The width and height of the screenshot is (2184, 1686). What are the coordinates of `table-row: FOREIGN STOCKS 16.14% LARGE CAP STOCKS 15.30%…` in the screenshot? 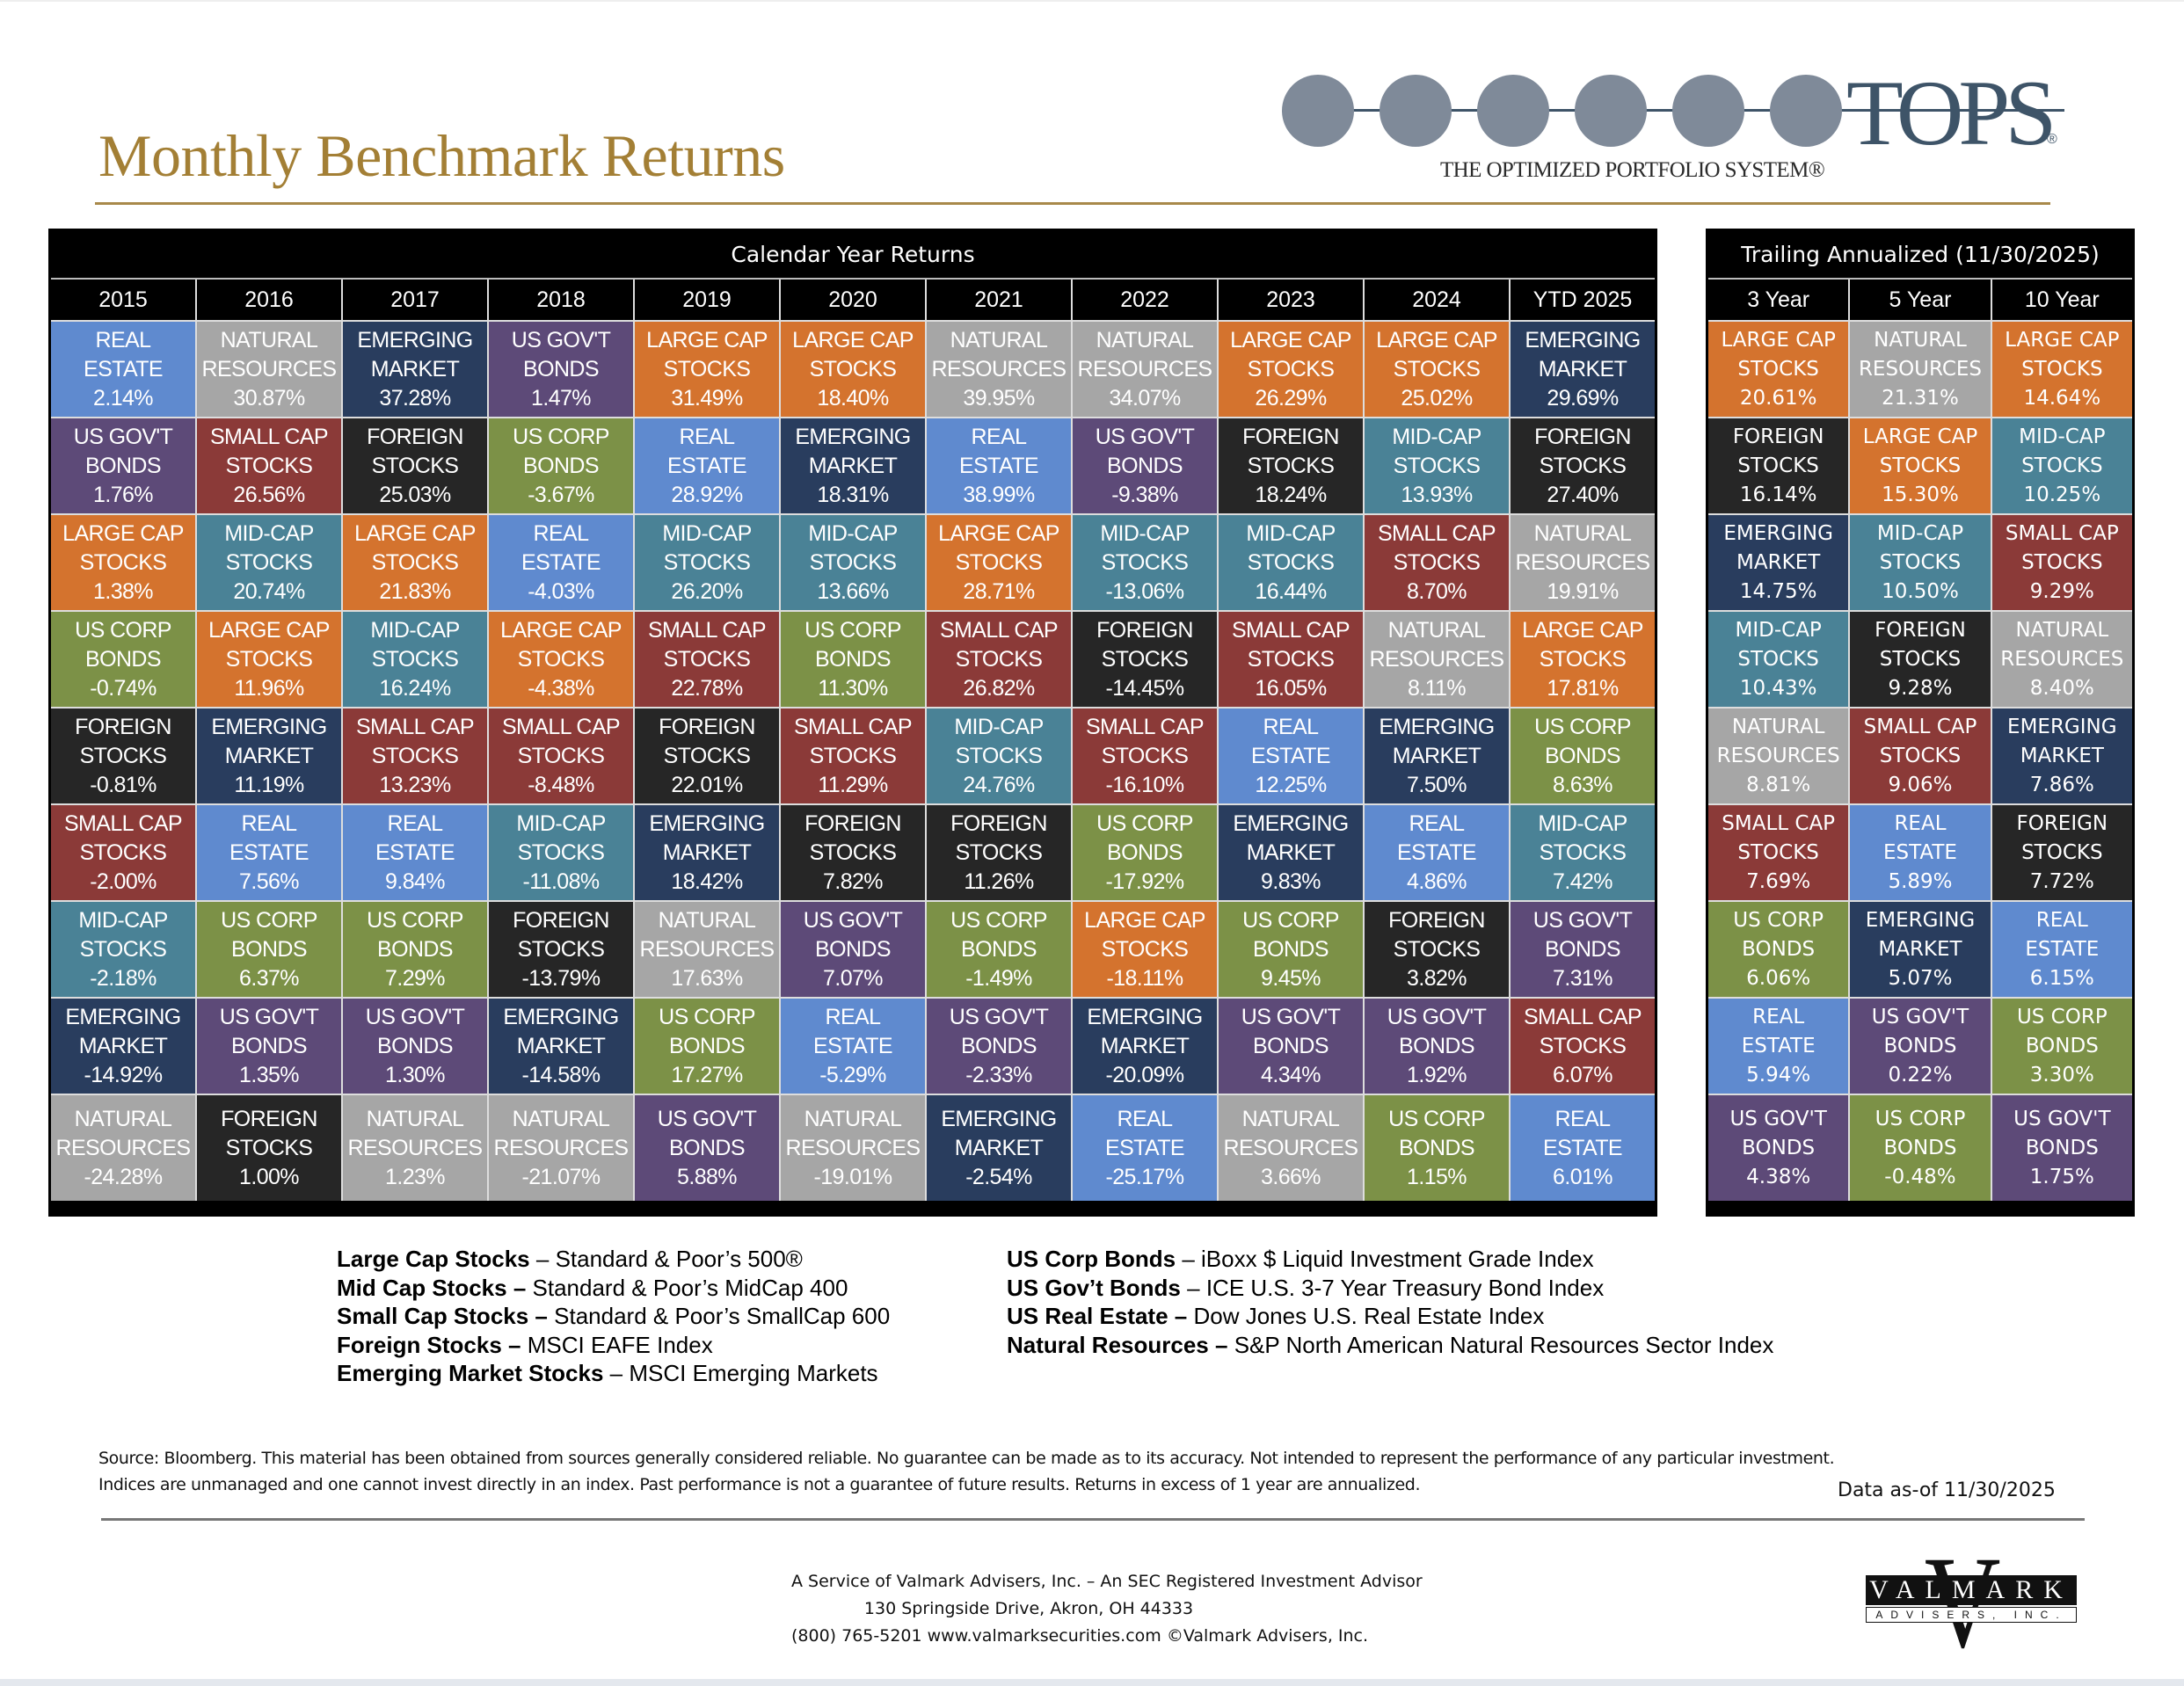 It's located at (1920, 467).